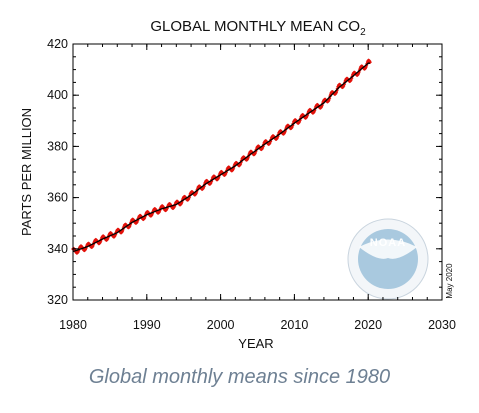 The image size is (479, 413). I want to click on x-tick-label: 2000, so click(221, 325).